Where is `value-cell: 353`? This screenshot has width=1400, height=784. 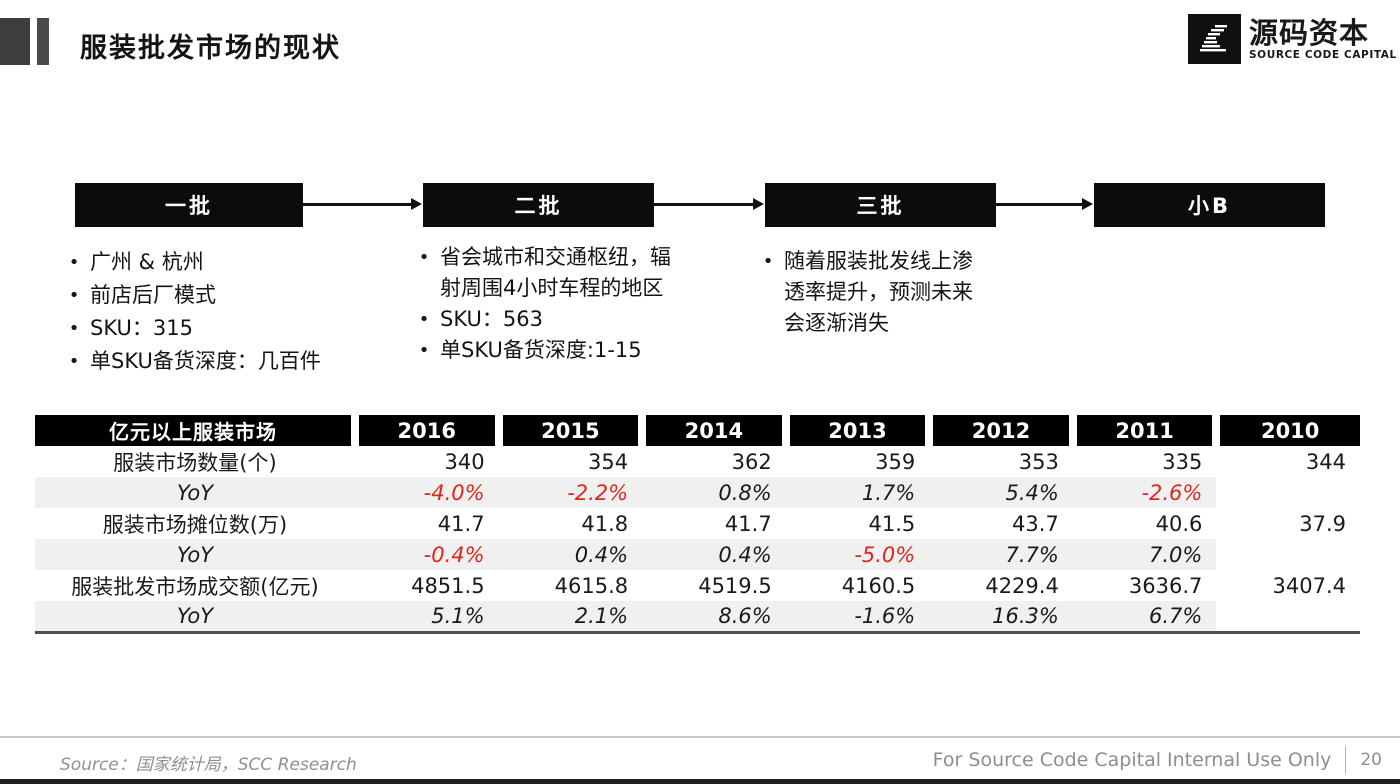
value-cell: 353 is located at coordinates (1038, 461).